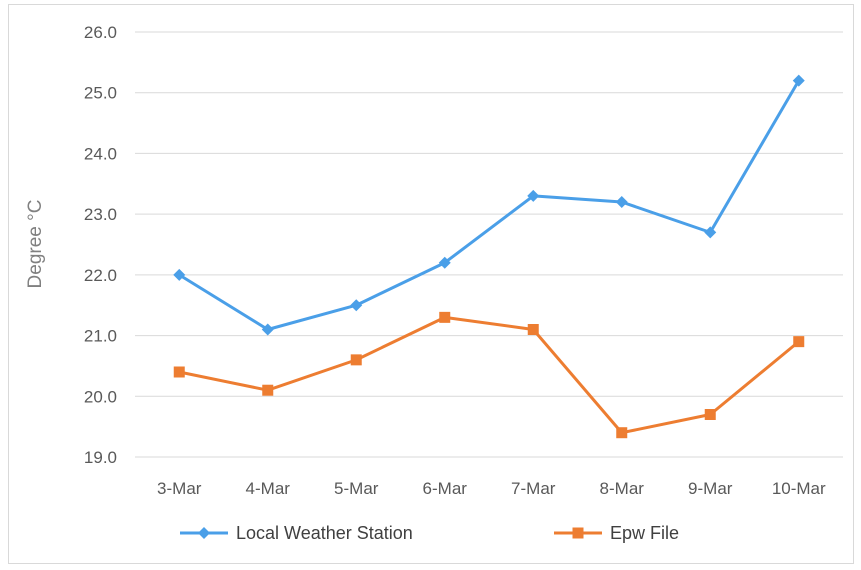  What do you see at coordinates (100, 275) in the screenshot?
I see `y-tick-label: 22.0` at bounding box center [100, 275].